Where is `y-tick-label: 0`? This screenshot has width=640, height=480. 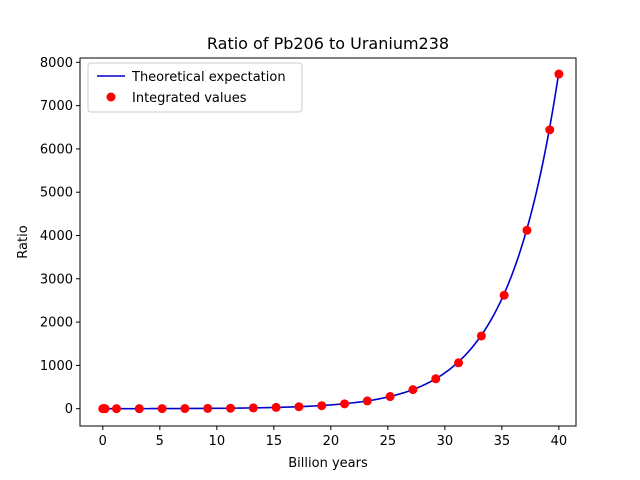 y-tick-label: 0 is located at coordinates (69, 409).